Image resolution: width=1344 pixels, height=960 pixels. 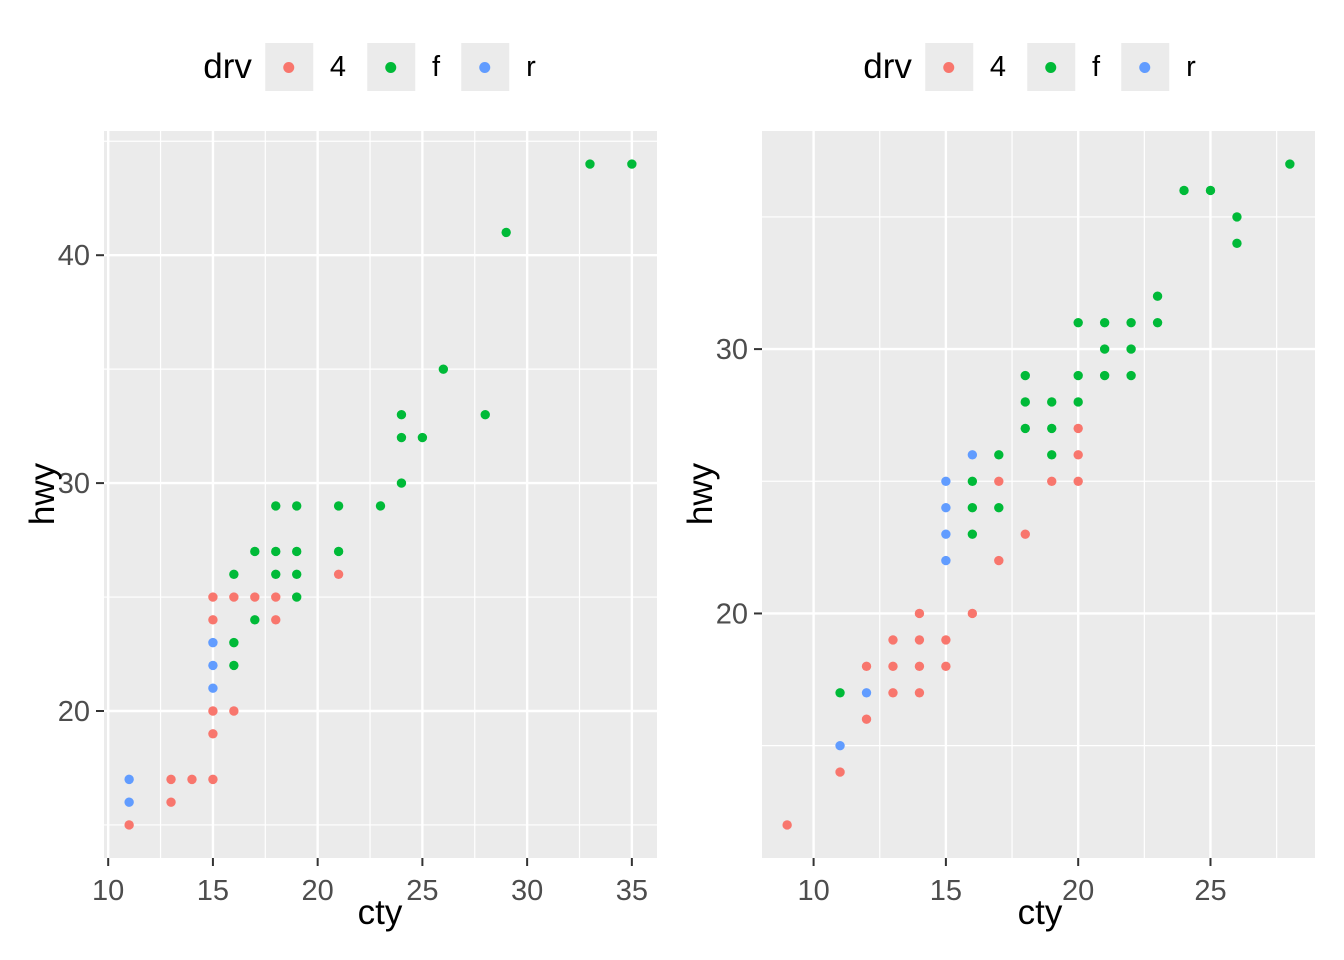 I want to click on legend: drv 4 f r, so click(x=1040, y=67).